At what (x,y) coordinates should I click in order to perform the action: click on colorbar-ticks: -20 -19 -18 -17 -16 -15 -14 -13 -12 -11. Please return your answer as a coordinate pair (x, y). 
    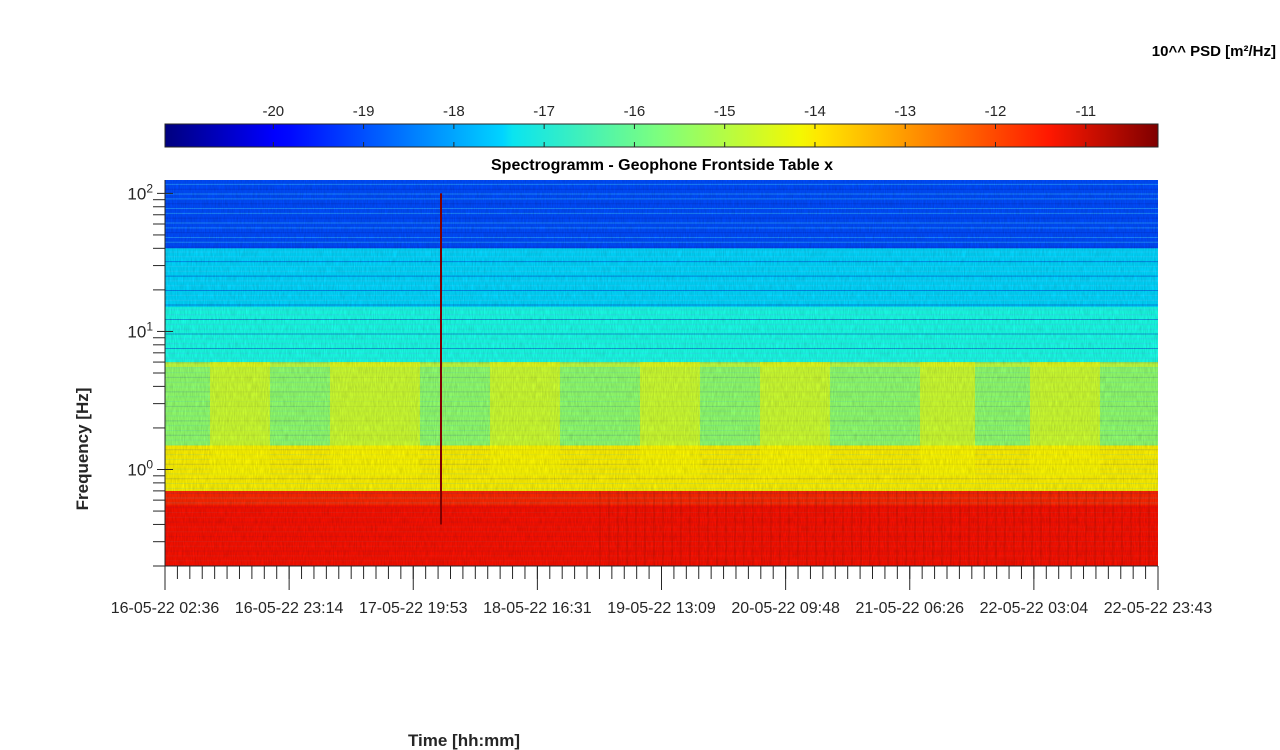
    Looking at the image, I should click on (679, 125).